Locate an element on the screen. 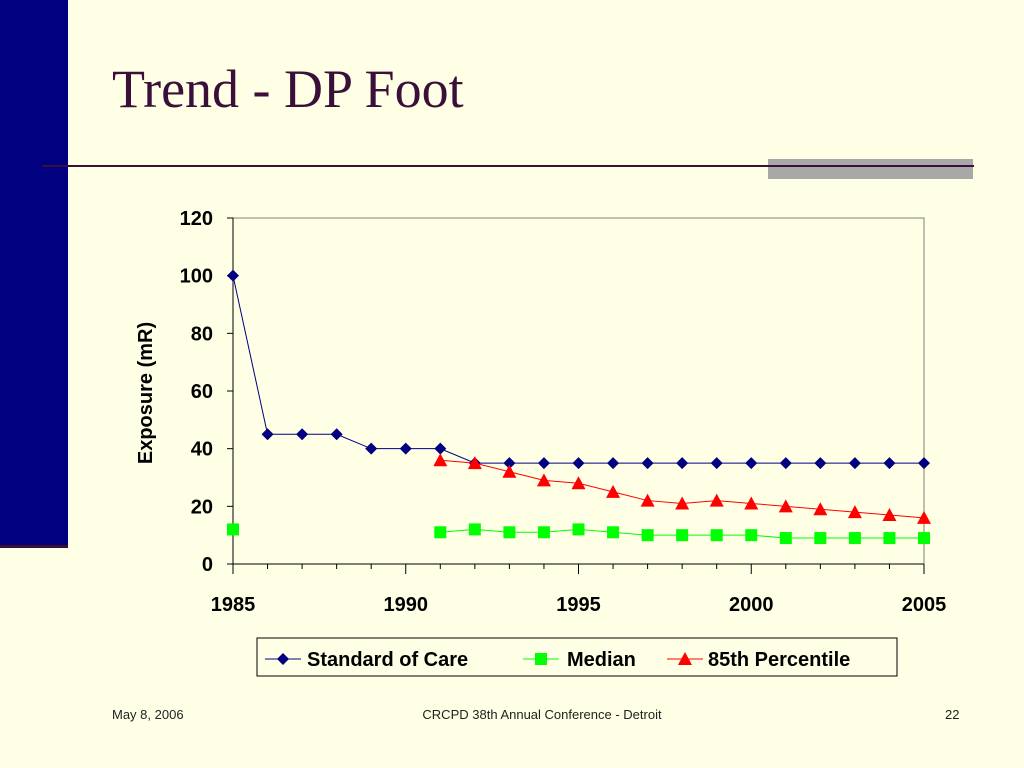 Image resolution: width=1024 pixels, height=768 pixels. footer-conference: CRCPD 38th Annual Conference - Detroit is located at coordinates (542, 714).